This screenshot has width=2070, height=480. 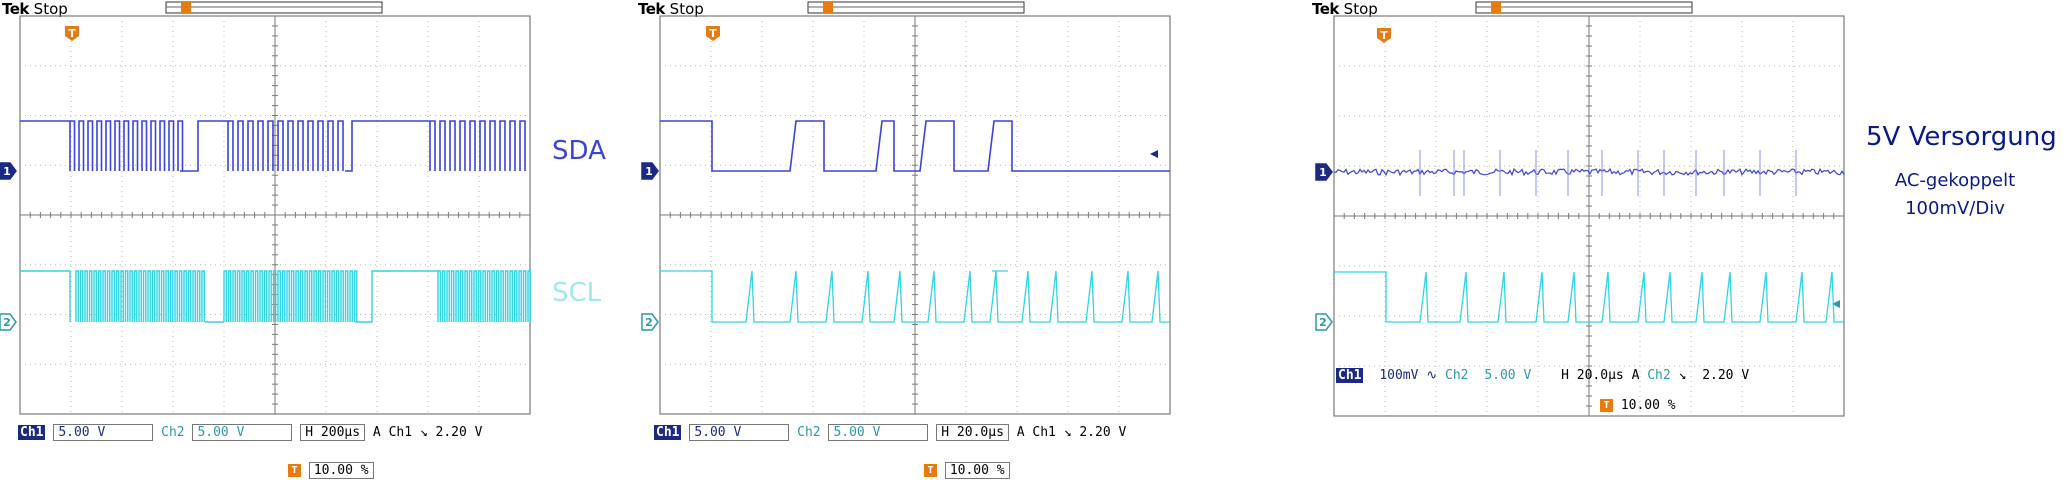 What do you see at coordinates (1955, 180) in the screenshot?
I see `supply-coupling: AC-gekoppelt` at bounding box center [1955, 180].